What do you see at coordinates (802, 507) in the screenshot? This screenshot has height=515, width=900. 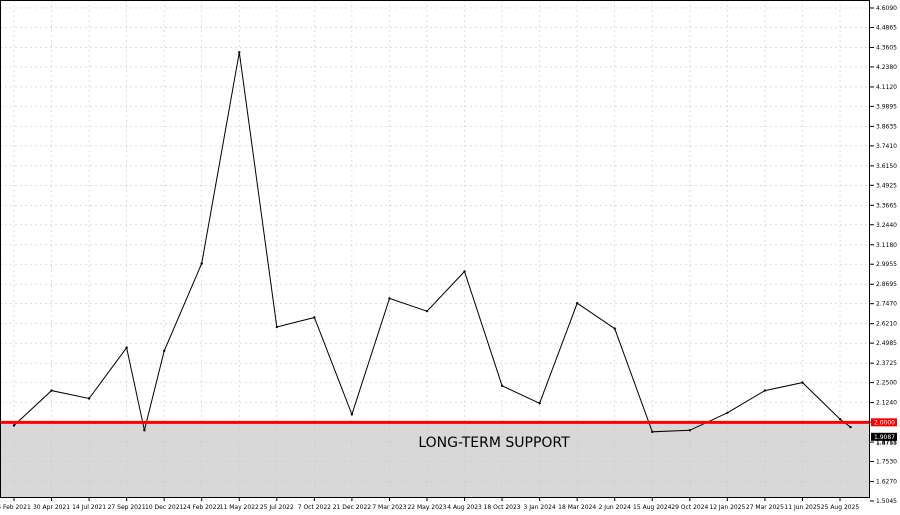 I see `x-tick-label: 11 Jun 2025` at bounding box center [802, 507].